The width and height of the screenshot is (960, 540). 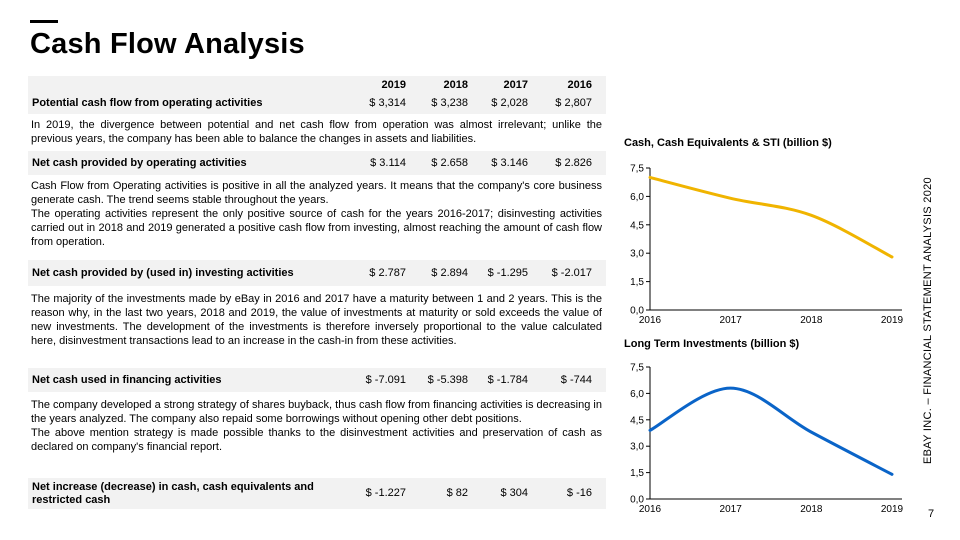 What do you see at coordinates (449, 273) in the screenshot?
I see `cell-value: $ 2.894` at bounding box center [449, 273].